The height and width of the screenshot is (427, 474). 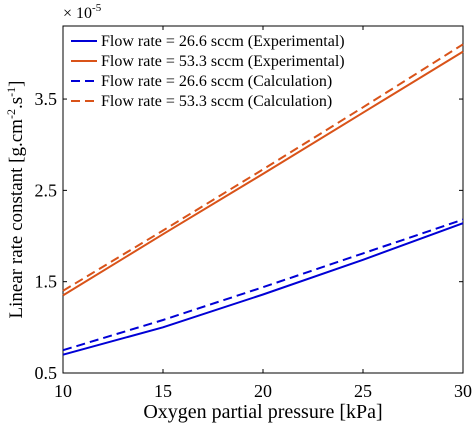 I want to click on legend-label-3: Flow rate = 26.6 sccm (Calculation), so click(x=216, y=81).